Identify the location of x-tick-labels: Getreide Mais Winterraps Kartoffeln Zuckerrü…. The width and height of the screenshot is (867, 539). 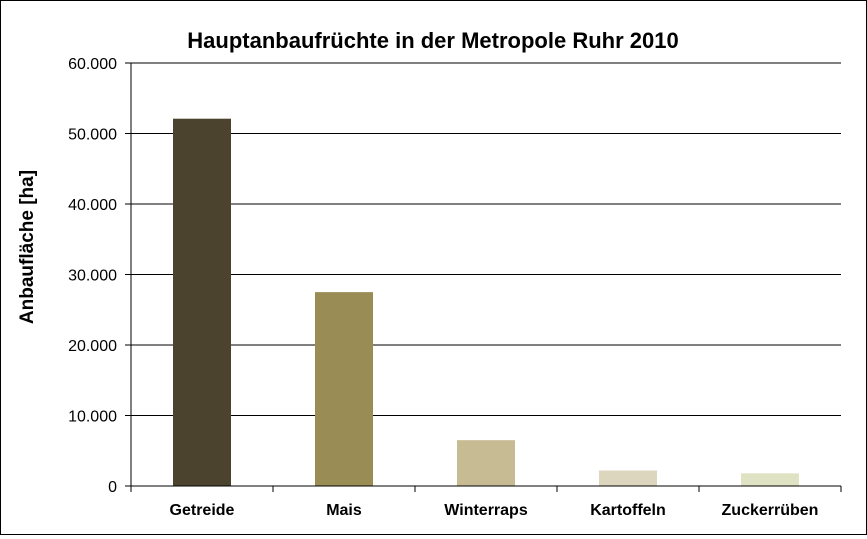
(494, 510).